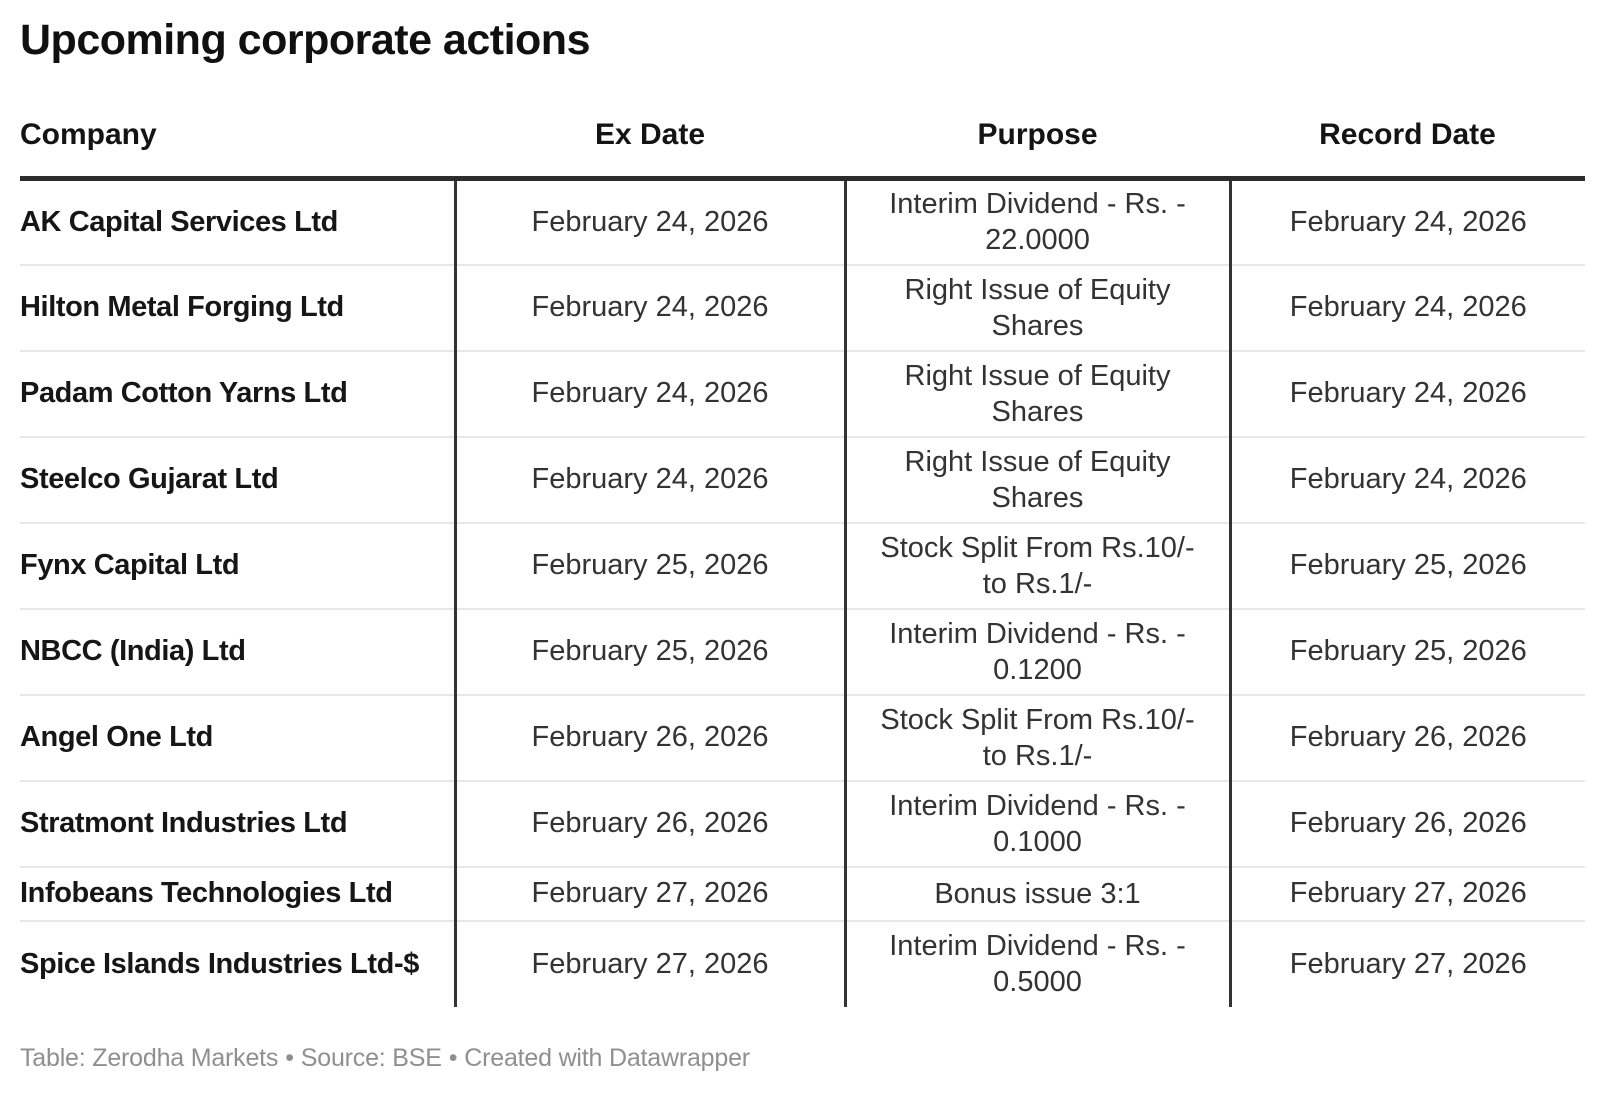  I want to click on company-cell: Stratmont Industries Ltd, so click(237, 823).